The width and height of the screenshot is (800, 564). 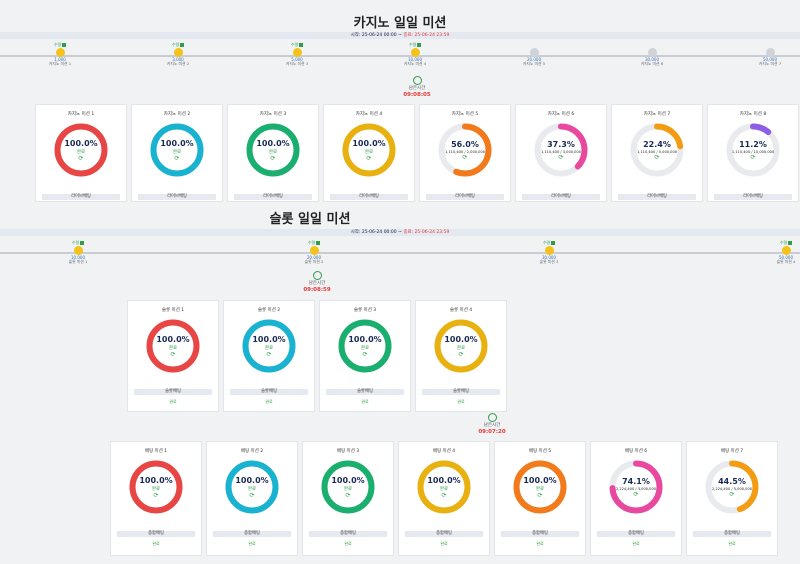 I want to click on mission-card: 배팅 미션 5 100.0% 완료 ⟳ 종합배팅 완료, so click(x=540, y=498).